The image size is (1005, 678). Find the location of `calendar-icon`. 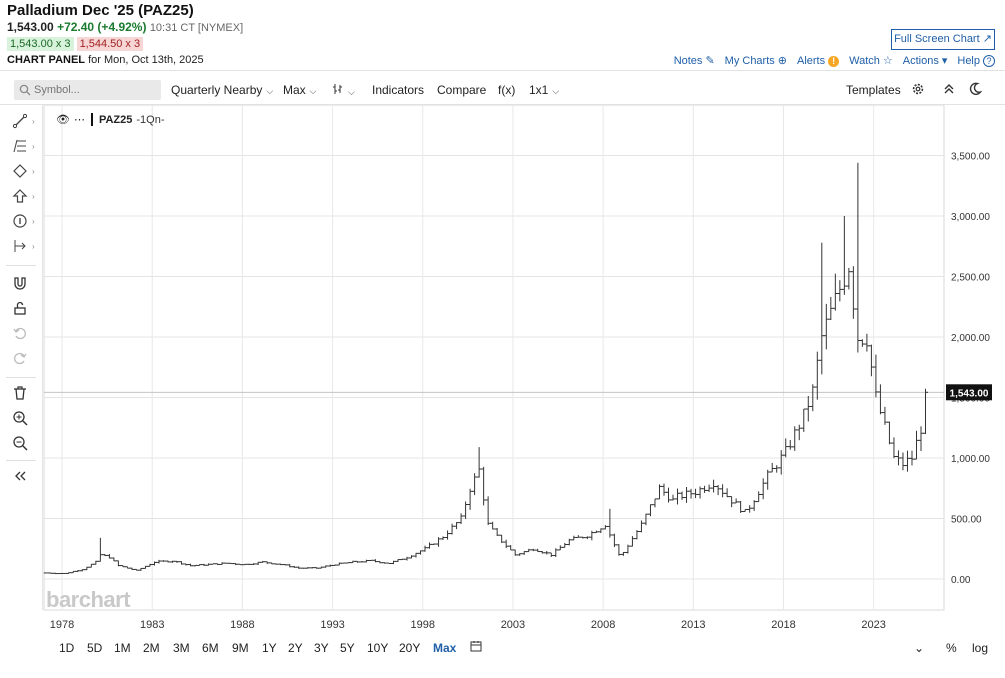

calendar-icon is located at coordinates (476, 646).